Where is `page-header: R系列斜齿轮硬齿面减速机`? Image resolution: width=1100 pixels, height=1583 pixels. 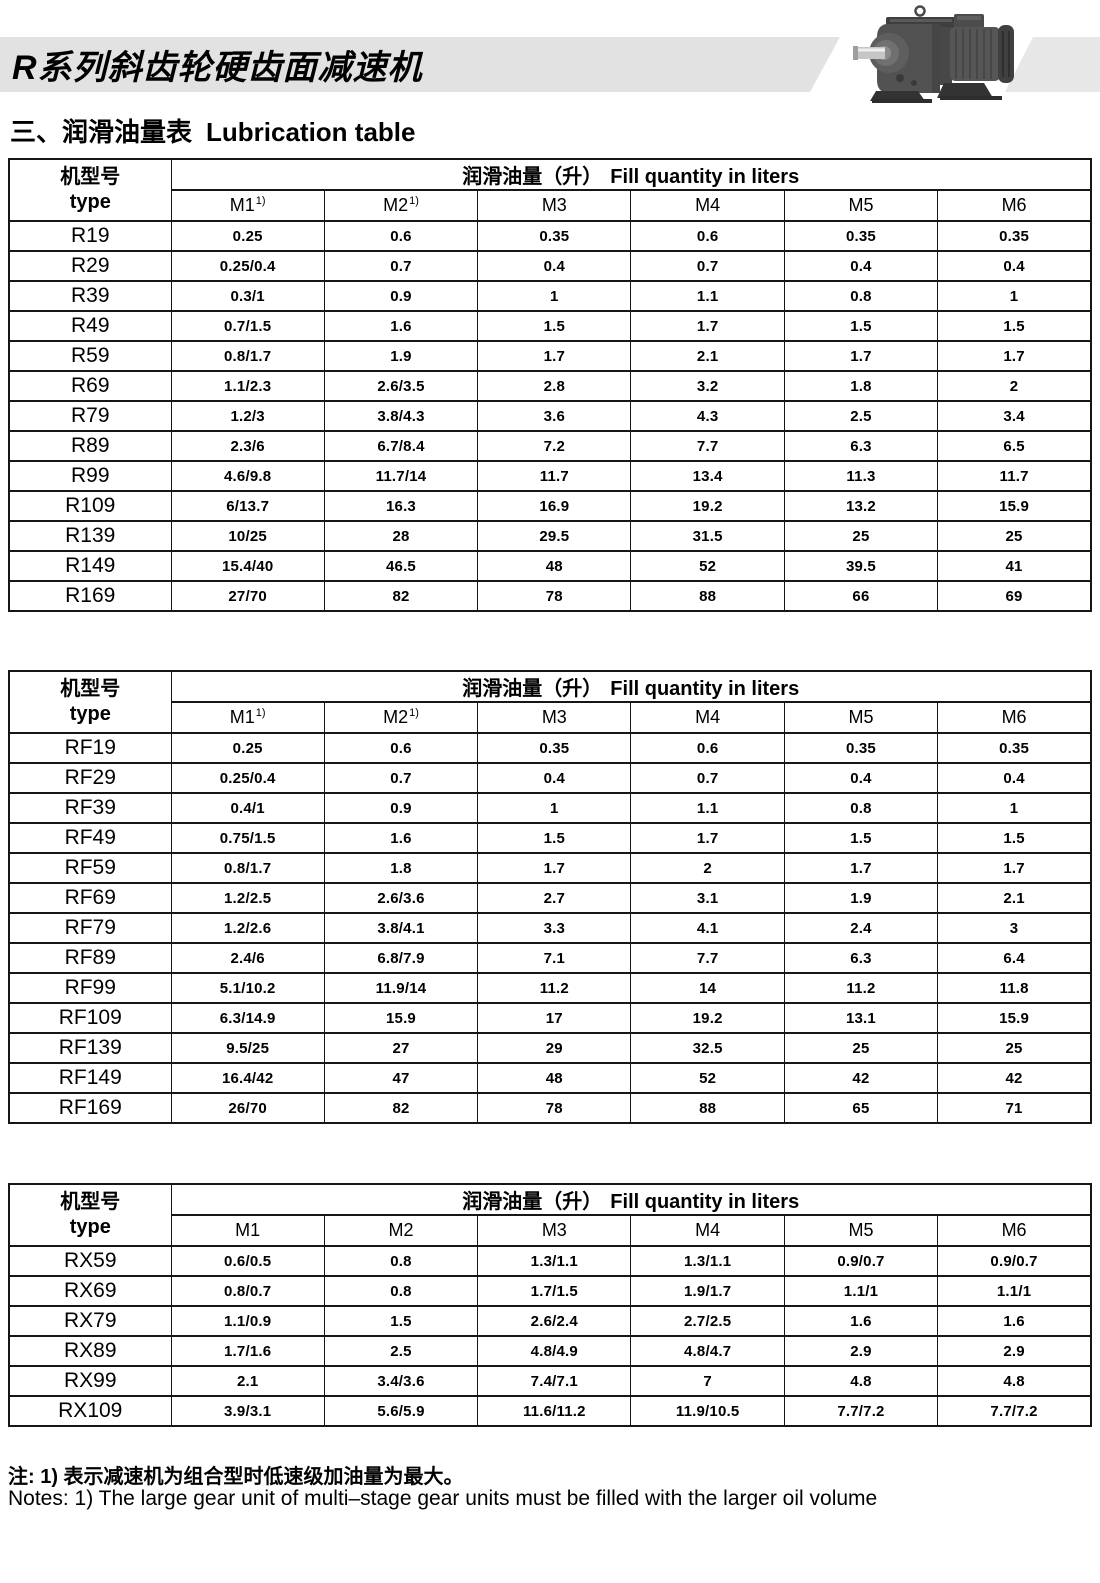 page-header: R系列斜齿轮硬齿面减速机 is located at coordinates (550, 56).